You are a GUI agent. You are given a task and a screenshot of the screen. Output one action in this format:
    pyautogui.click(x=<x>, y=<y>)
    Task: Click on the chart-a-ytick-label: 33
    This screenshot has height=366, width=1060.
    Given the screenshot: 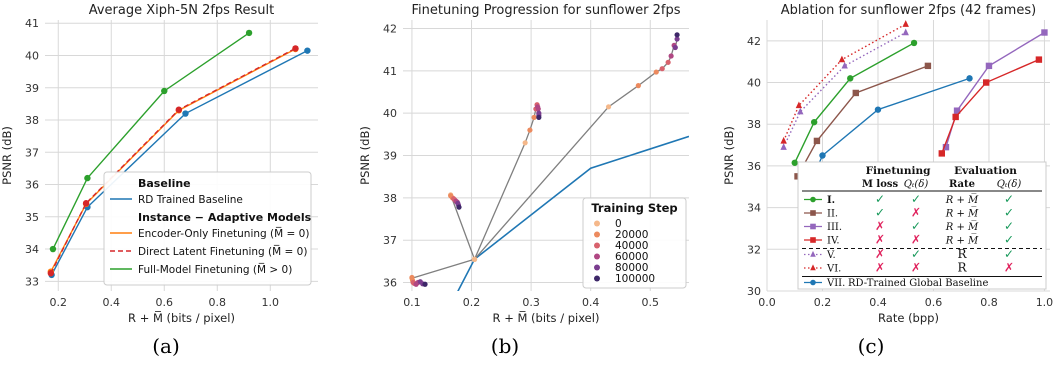 What is the action you would take?
    pyautogui.click(x=32, y=281)
    